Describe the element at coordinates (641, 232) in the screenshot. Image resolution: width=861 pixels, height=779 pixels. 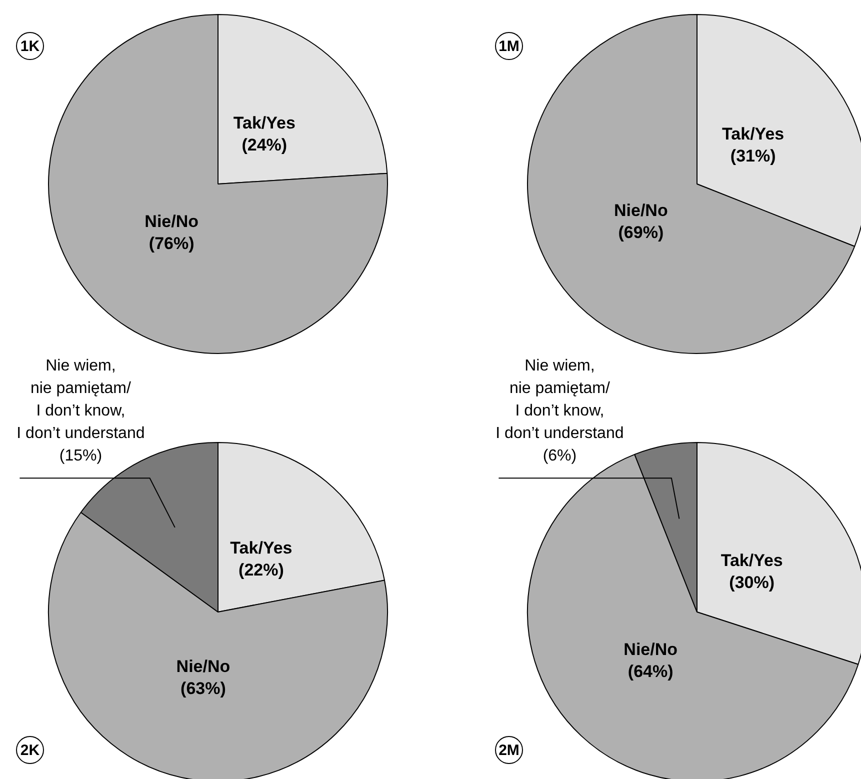
I see `data-label: (69%)` at that location.